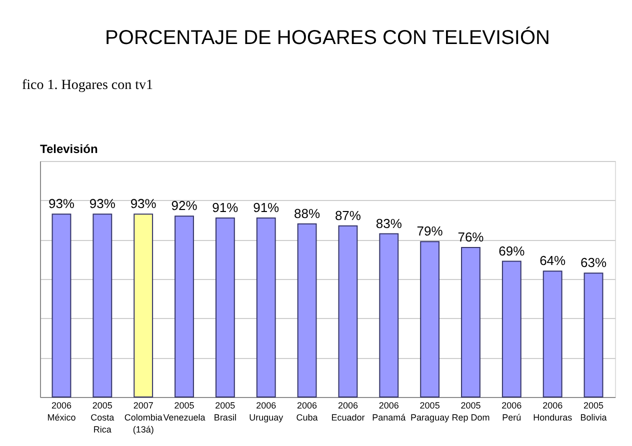 The image size is (632, 446). What do you see at coordinates (184, 411) in the screenshot?
I see `x-tick-label: 2005 Venezuela` at bounding box center [184, 411].